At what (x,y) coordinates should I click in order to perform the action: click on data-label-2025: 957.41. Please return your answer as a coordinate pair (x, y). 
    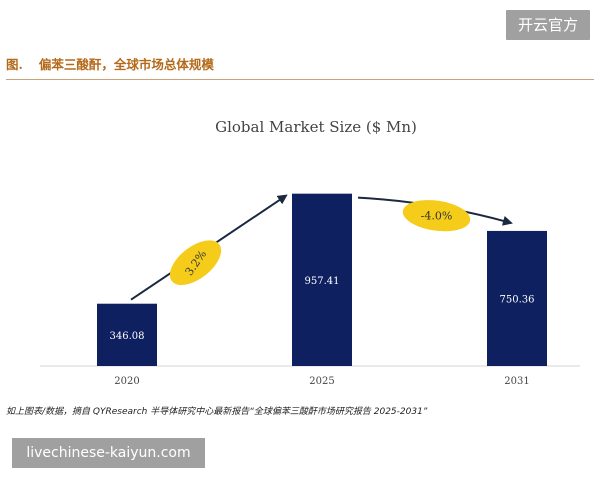
    Looking at the image, I should click on (322, 281).